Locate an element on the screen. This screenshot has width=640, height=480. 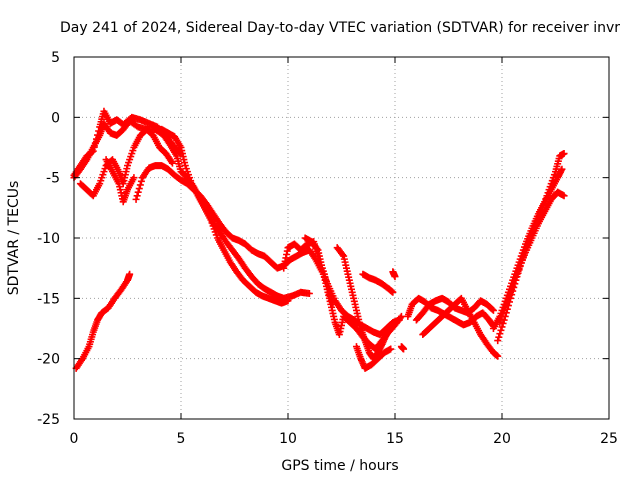
x-tick-label: 15 is located at coordinates (395, 439).